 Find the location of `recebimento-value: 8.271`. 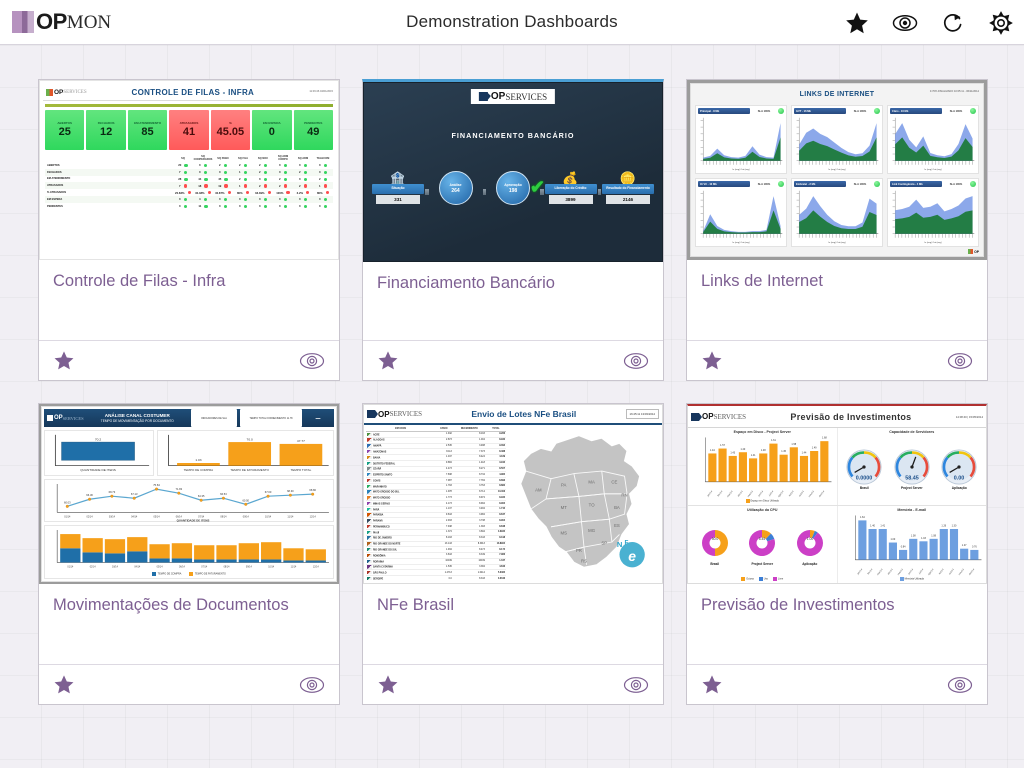

recebimento-value: 8.271 is located at coordinates (469, 469).